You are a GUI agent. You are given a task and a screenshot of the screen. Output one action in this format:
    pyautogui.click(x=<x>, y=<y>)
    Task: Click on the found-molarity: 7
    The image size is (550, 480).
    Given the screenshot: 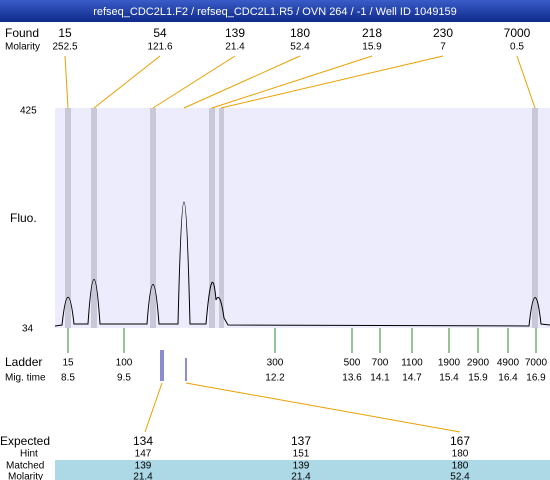 What is the action you would take?
    pyautogui.click(x=443, y=47)
    